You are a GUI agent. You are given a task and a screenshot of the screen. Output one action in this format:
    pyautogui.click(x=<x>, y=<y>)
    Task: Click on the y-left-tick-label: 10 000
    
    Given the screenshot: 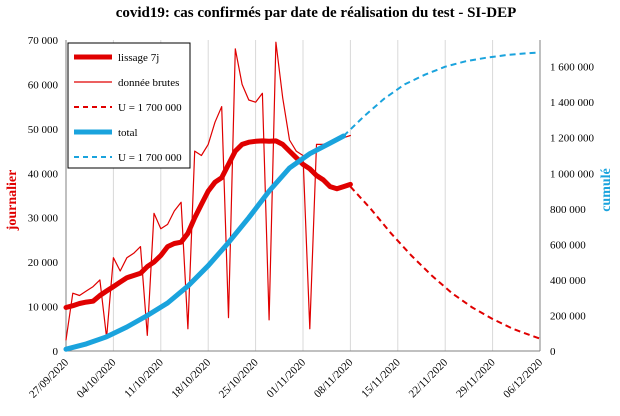 What is the action you would take?
    pyautogui.click(x=43, y=308)
    